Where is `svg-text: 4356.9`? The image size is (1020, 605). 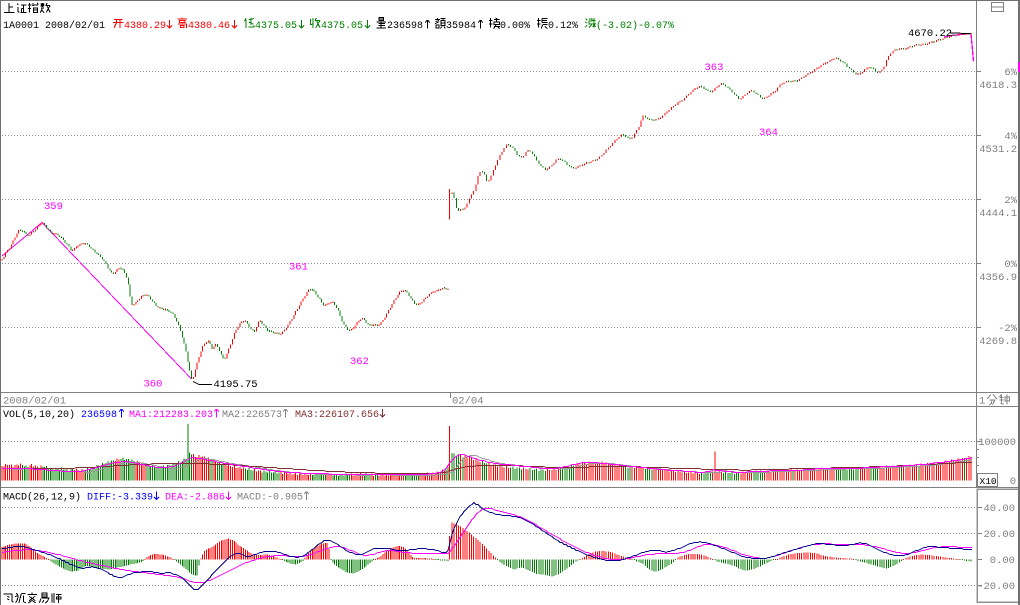
svg-text: 4356.9 is located at coordinates (998, 278).